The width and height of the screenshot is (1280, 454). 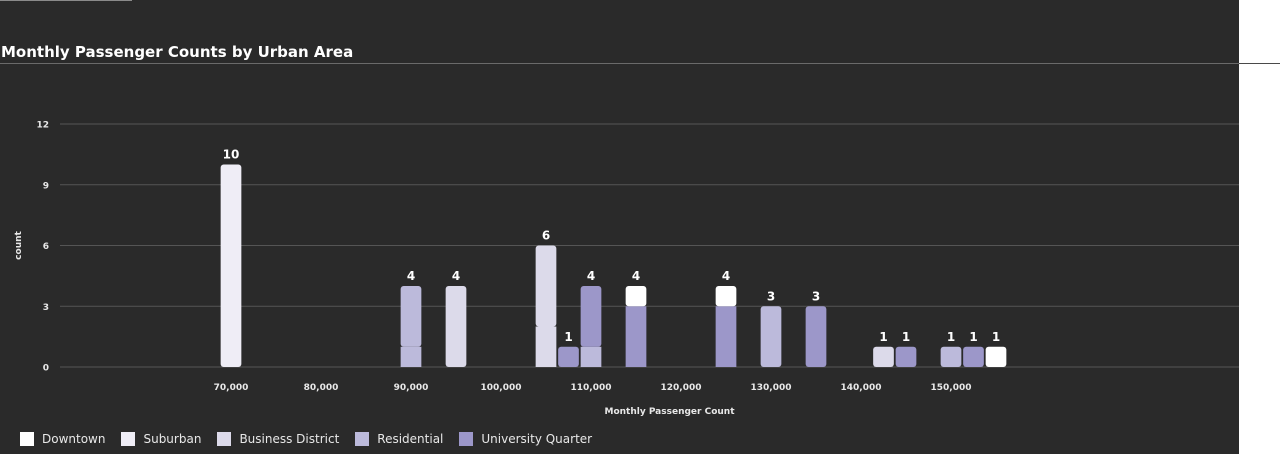 What do you see at coordinates (771, 388) in the screenshot?
I see `x-tick-label: 130,000` at bounding box center [771, 388].